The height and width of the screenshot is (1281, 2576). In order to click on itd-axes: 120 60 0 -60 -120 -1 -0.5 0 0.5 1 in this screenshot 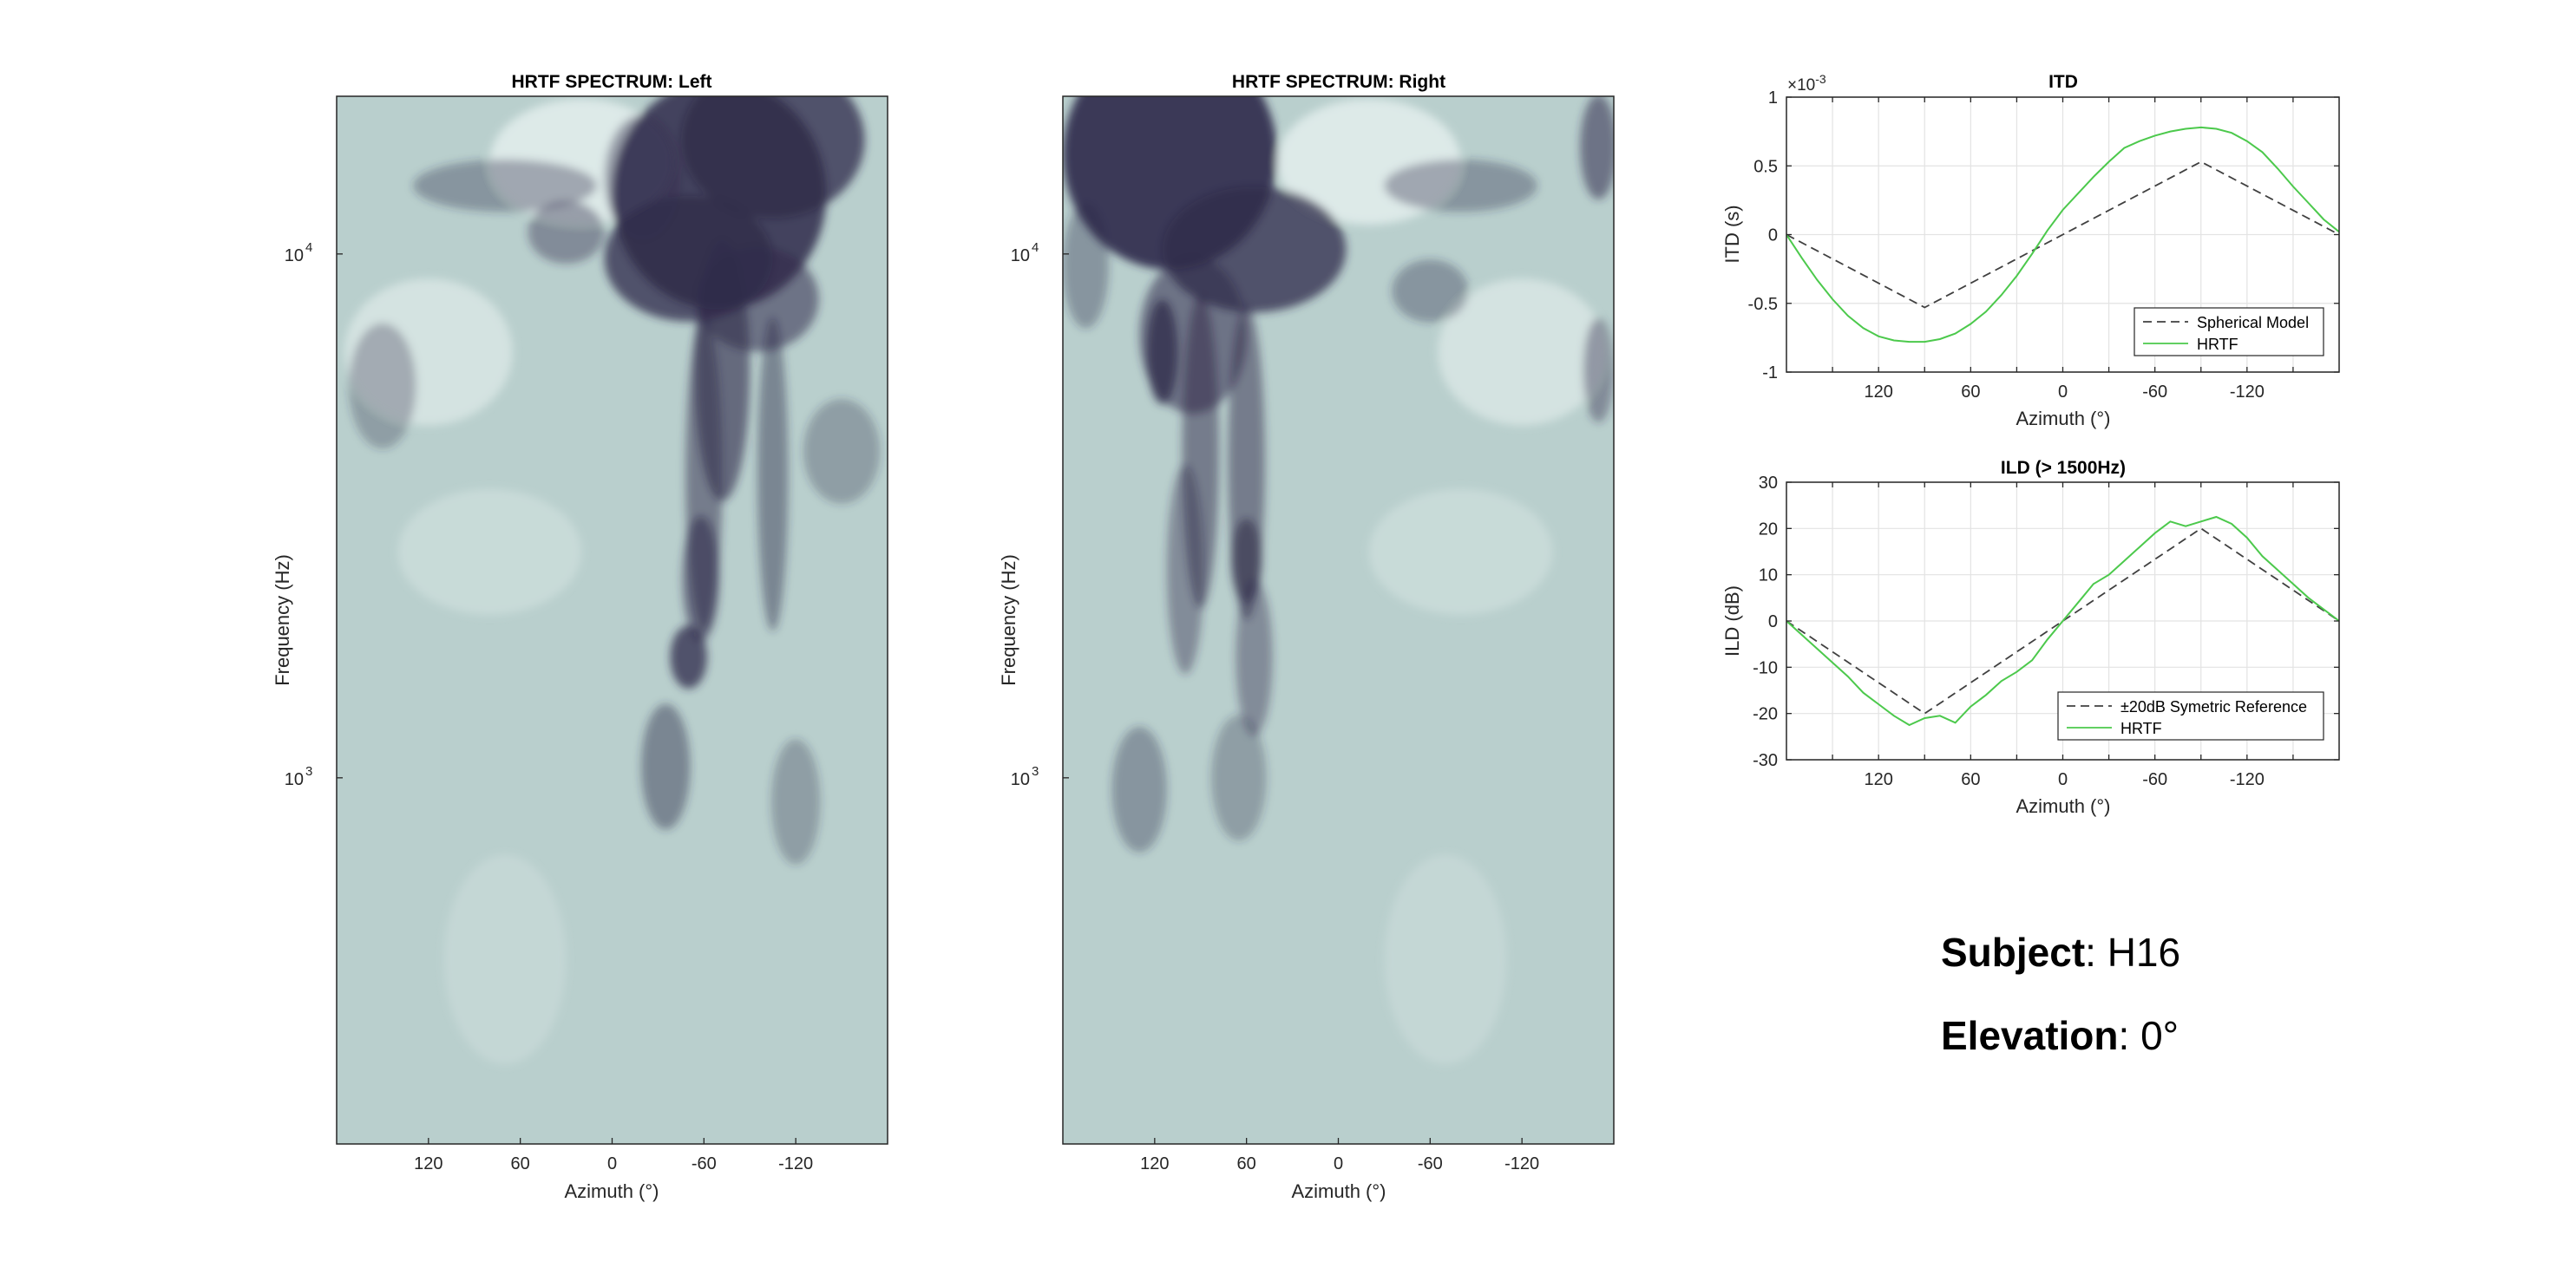, I will do `click(2043, 245)`.